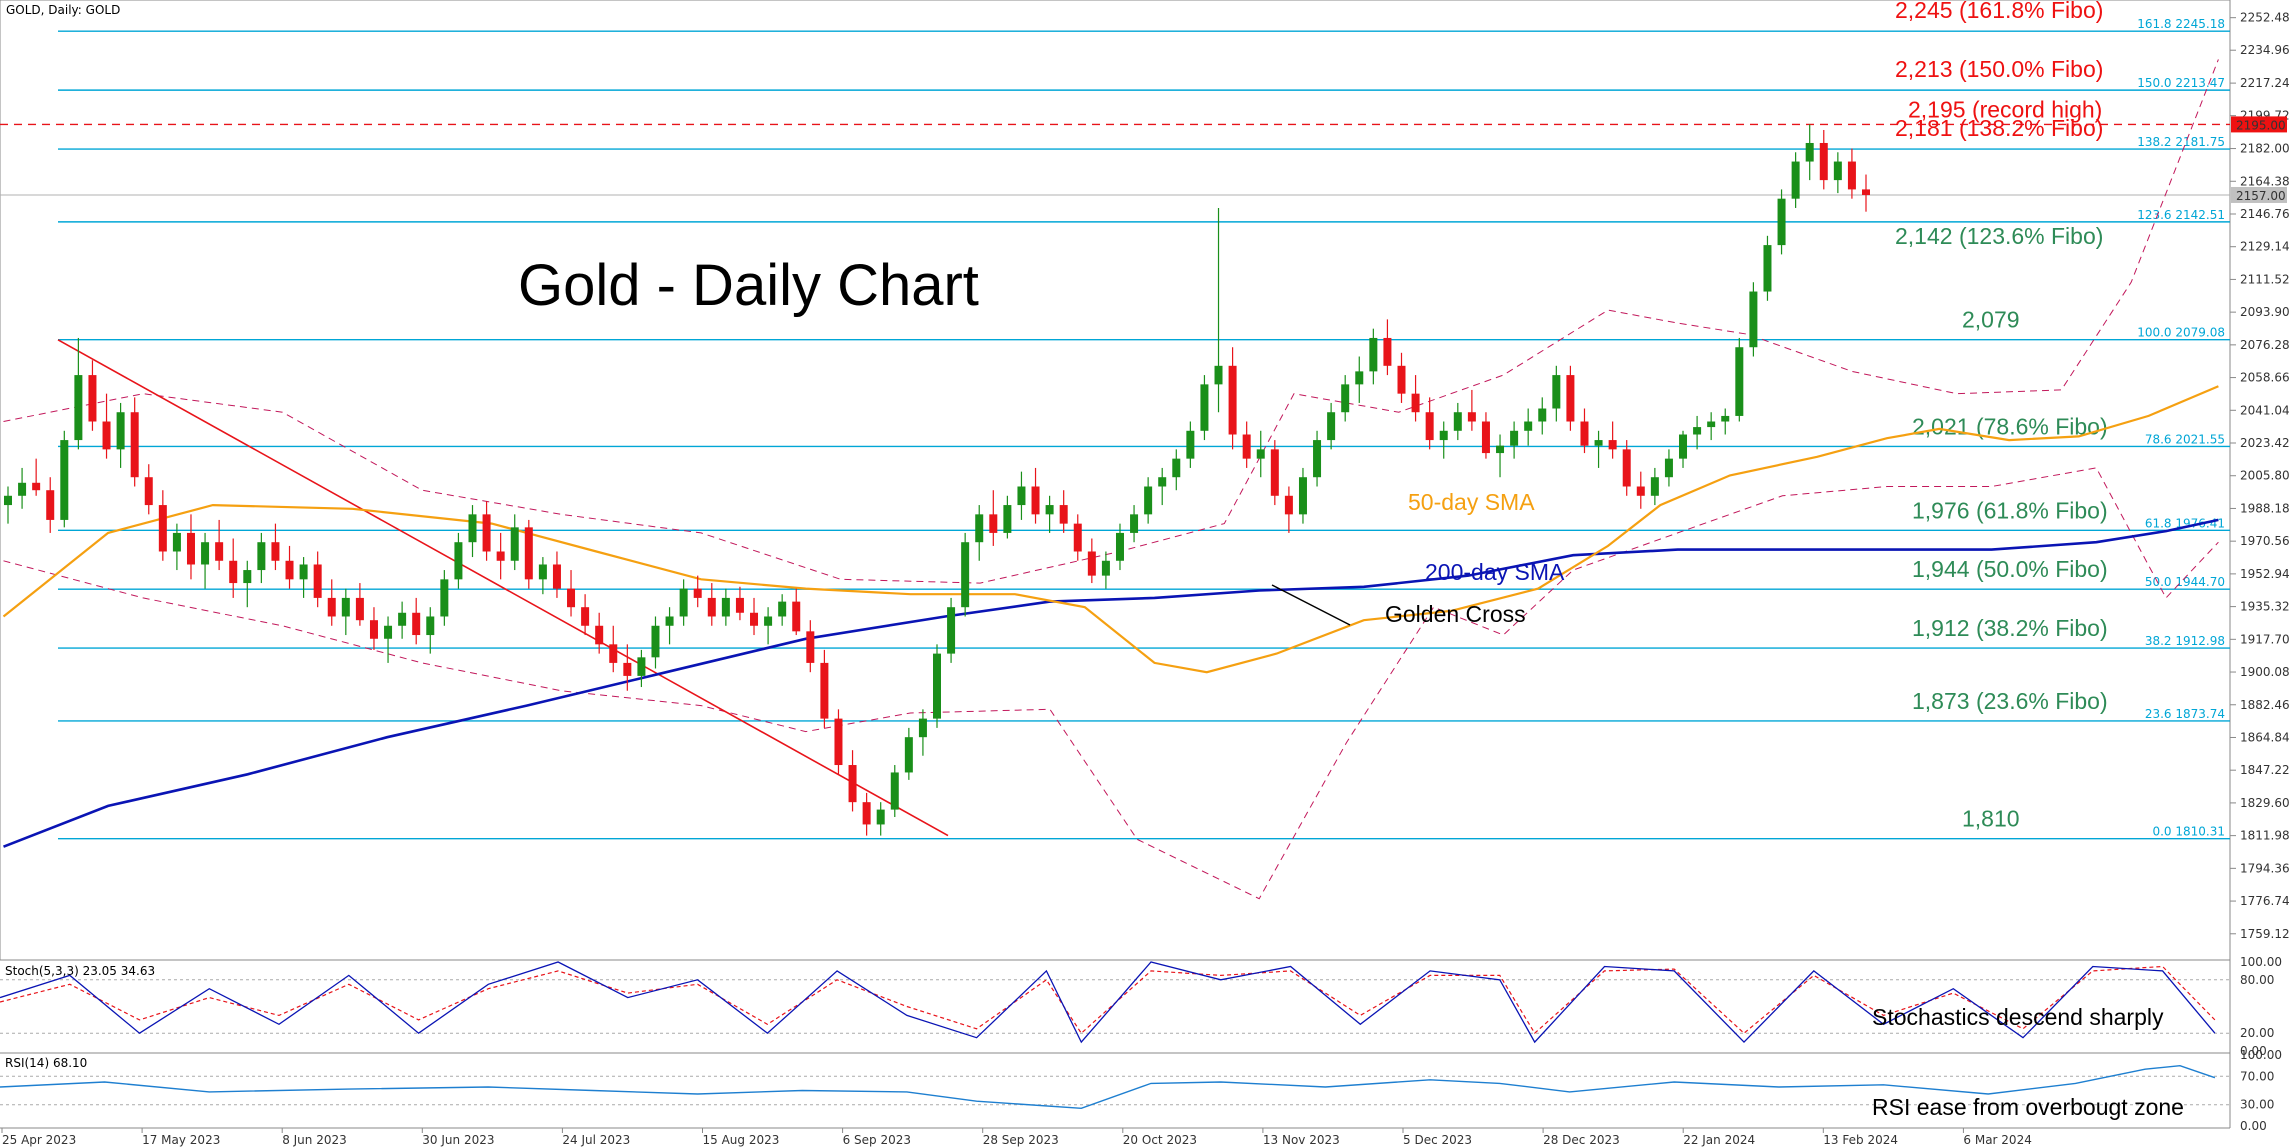 Image resolution: width=2291 pixels, height=1147 pixels. Describe the element at coordinates (1991, 819) in the screenshot. I see `fibo-annotation: 1,810` at that location.